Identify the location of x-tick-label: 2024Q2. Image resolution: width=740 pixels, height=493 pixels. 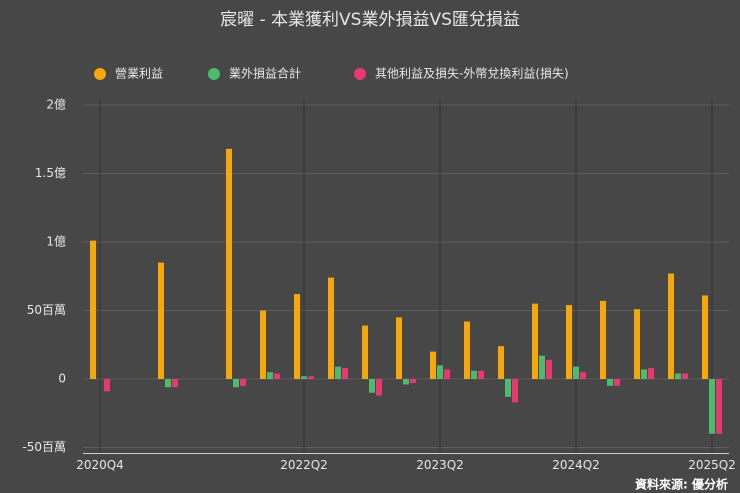
(576, 465).